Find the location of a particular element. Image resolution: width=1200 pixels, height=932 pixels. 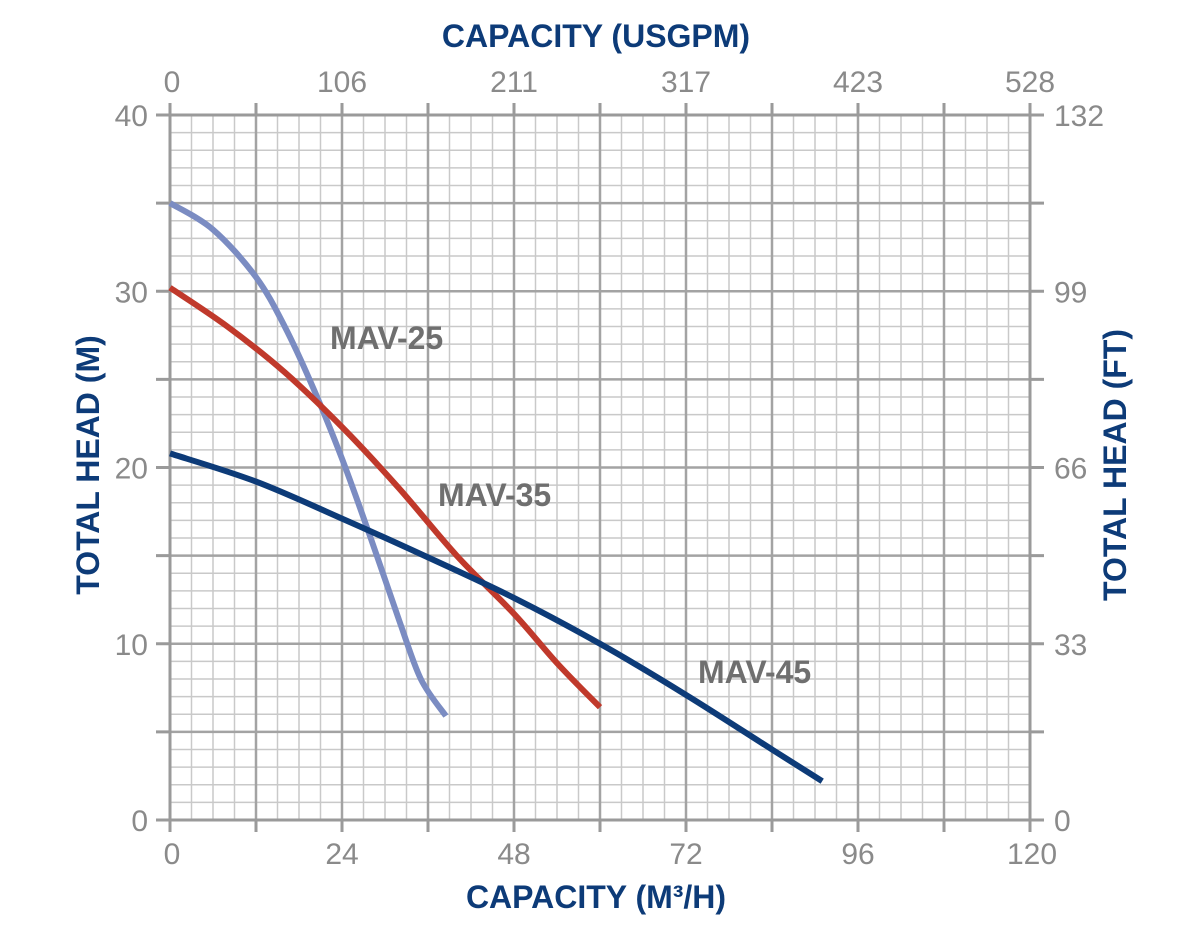

x-axis-bottom-title: CAPACITY (M³/H) is located at coordinates (596, 897).